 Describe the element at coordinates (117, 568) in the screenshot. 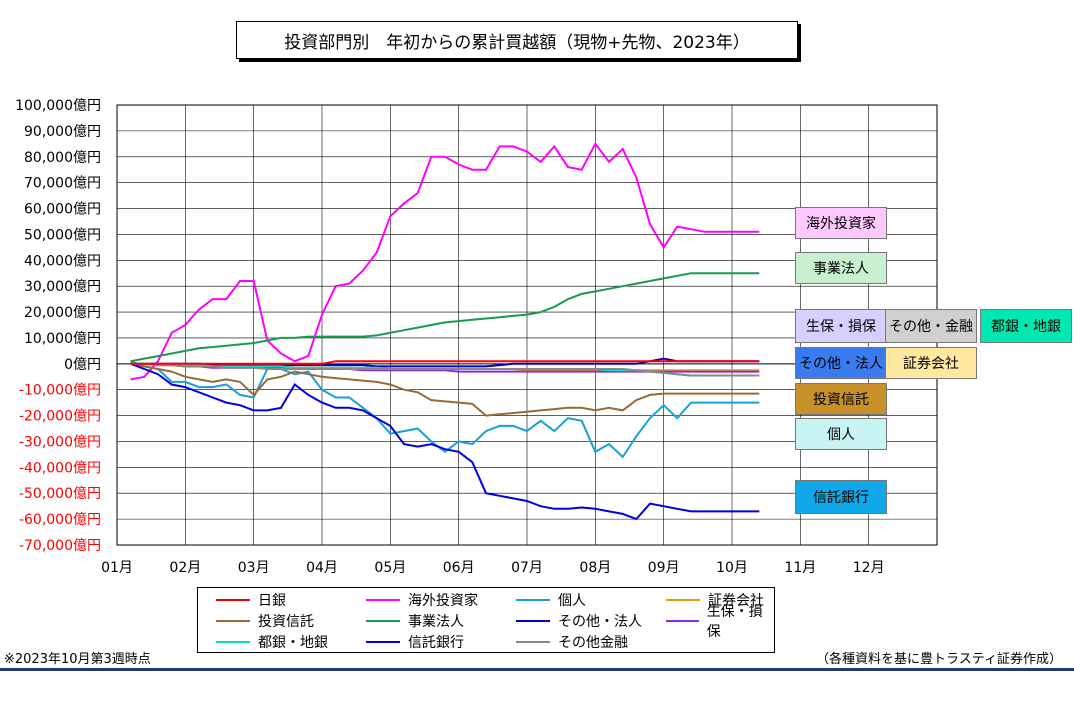

I see `x-tick-label: 01月` at that location.